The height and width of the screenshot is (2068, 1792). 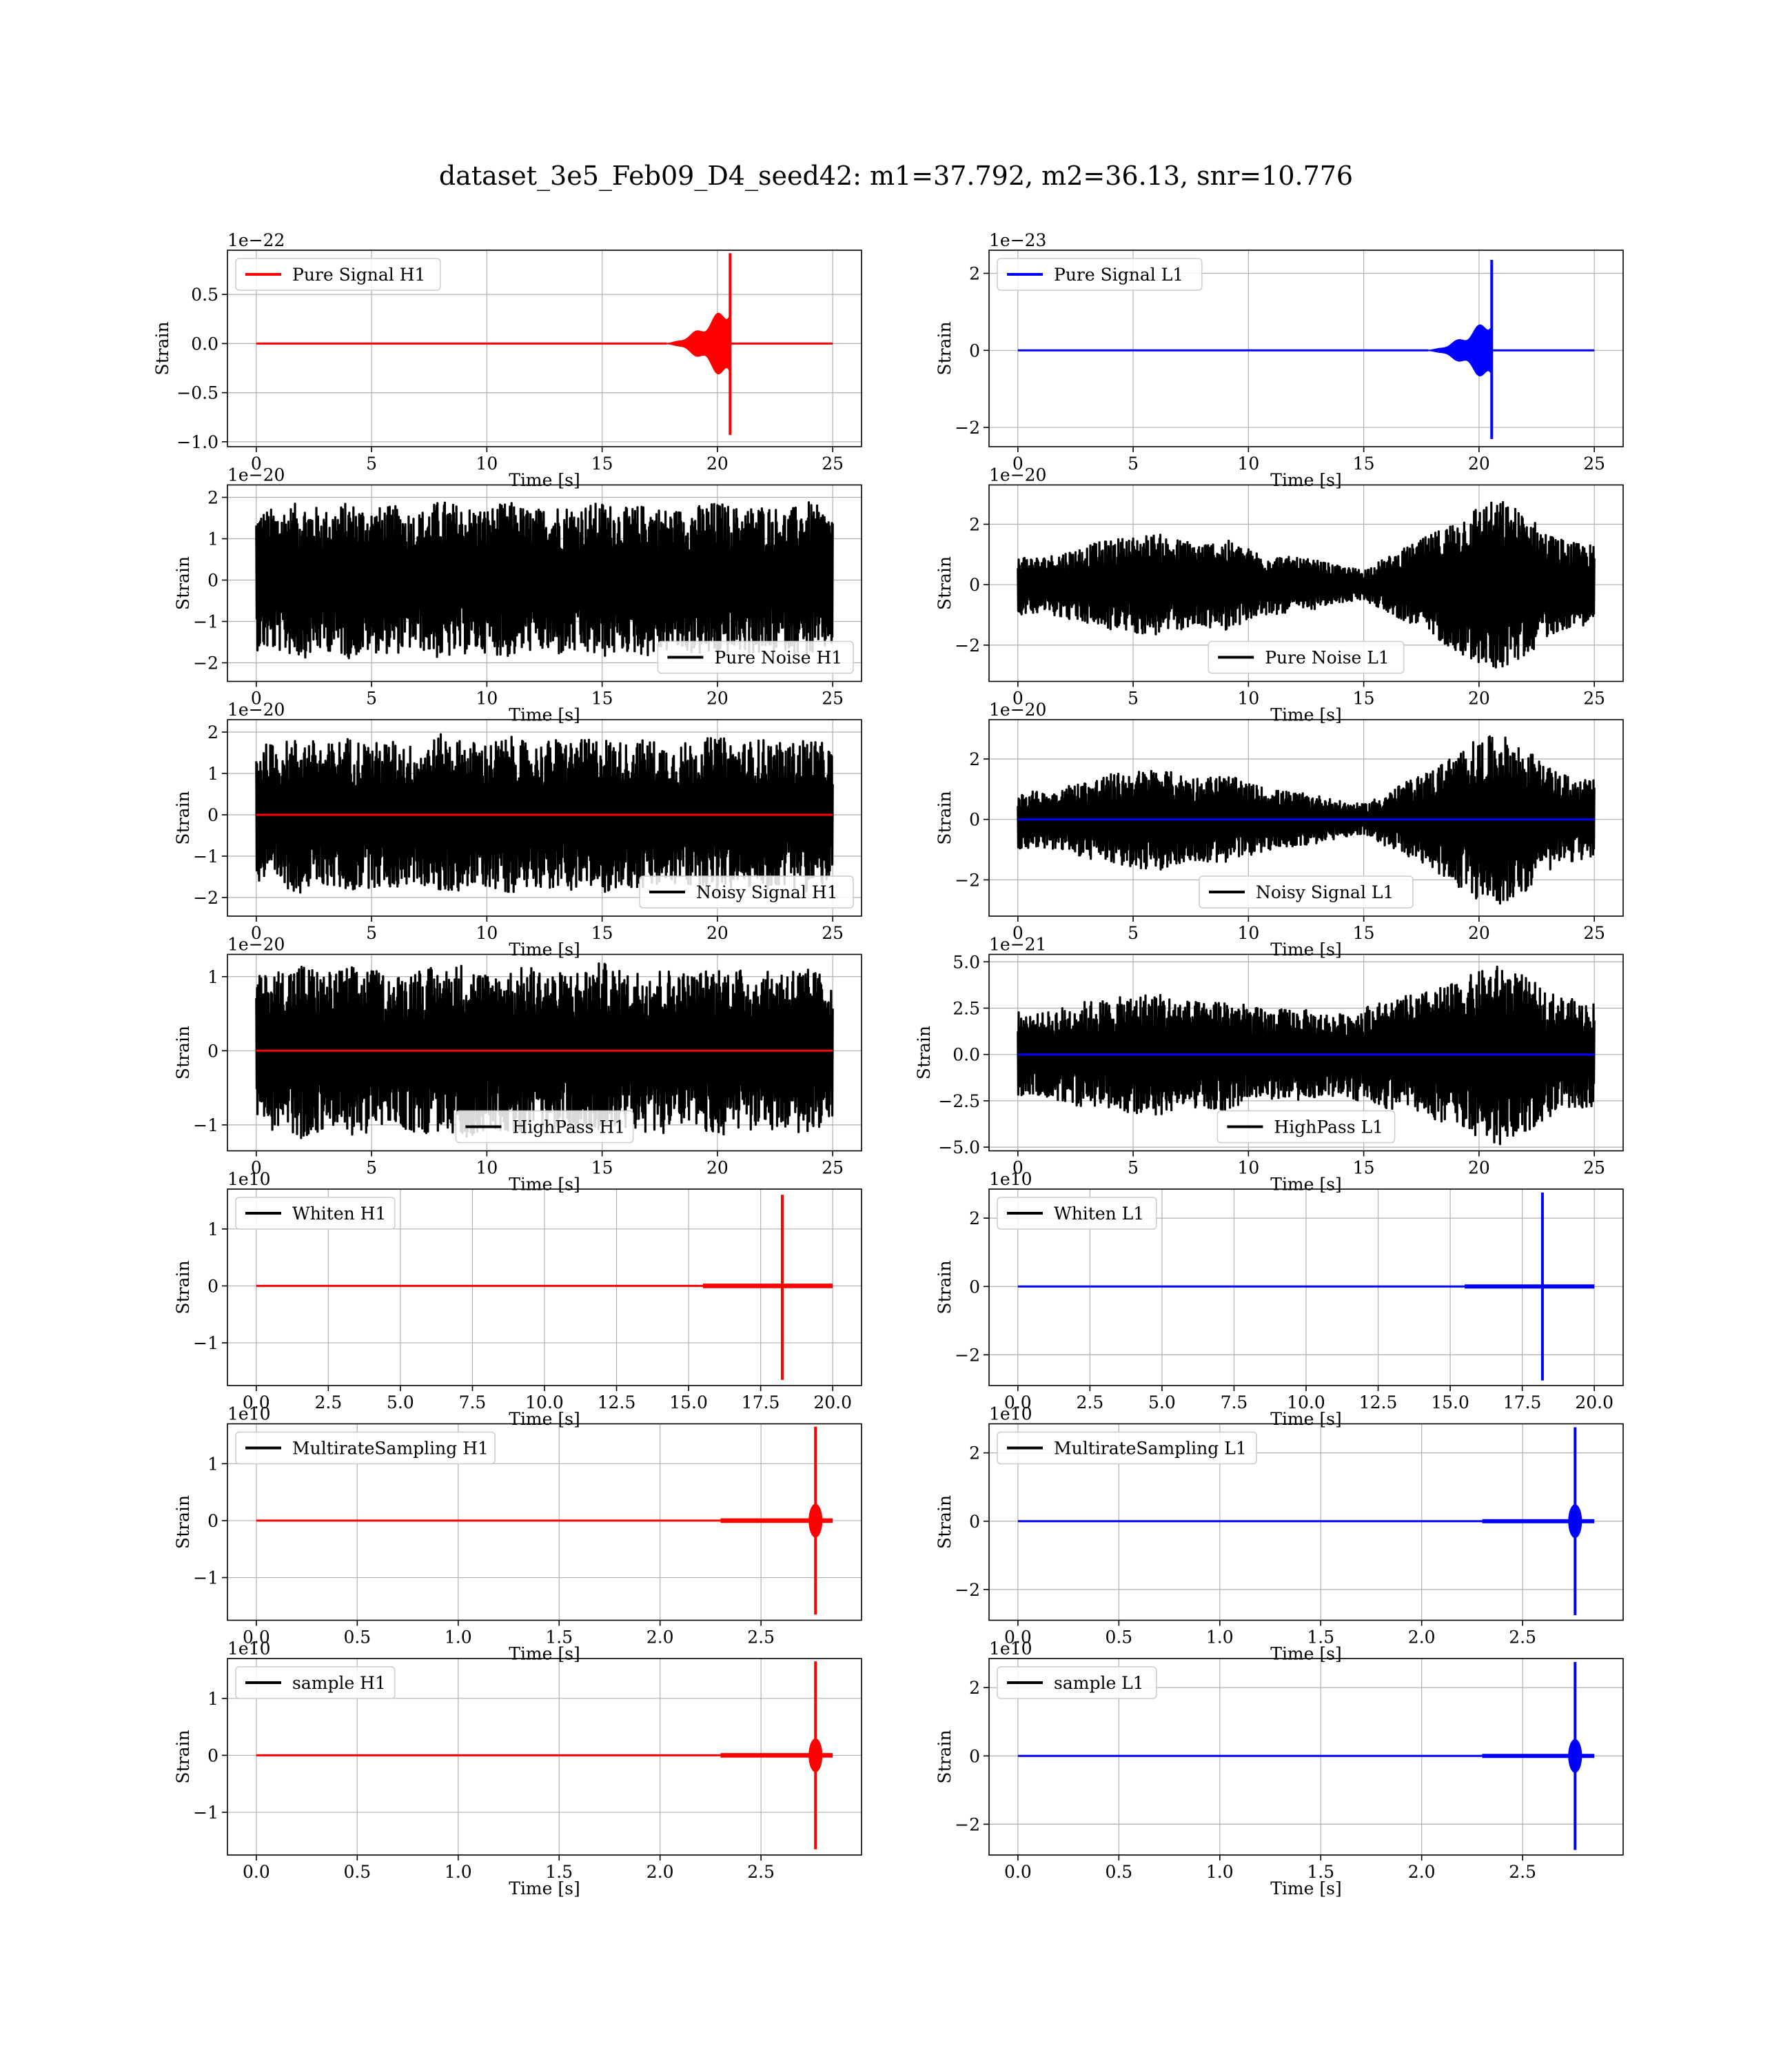 I want to click on x-tick-label: 10.0, so click(x=1306, y=1402).